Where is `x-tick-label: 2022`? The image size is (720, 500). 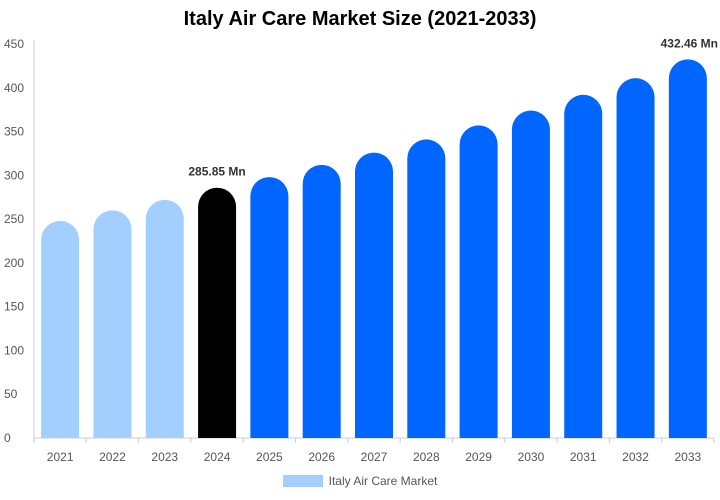 x-tick-label: 2022 is located at coordinates (112, 457).